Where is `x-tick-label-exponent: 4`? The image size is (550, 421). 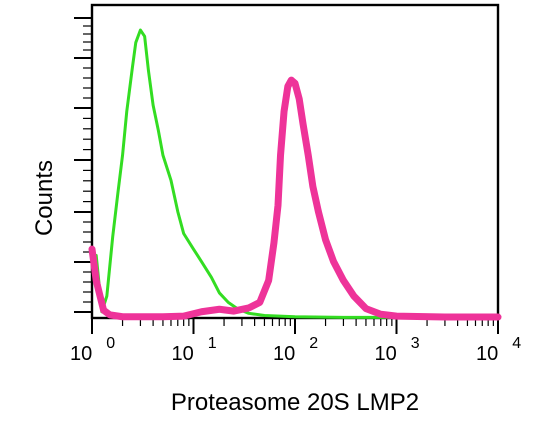
x-tick-label-exponent: 4 is located at coordinates (516, 343).